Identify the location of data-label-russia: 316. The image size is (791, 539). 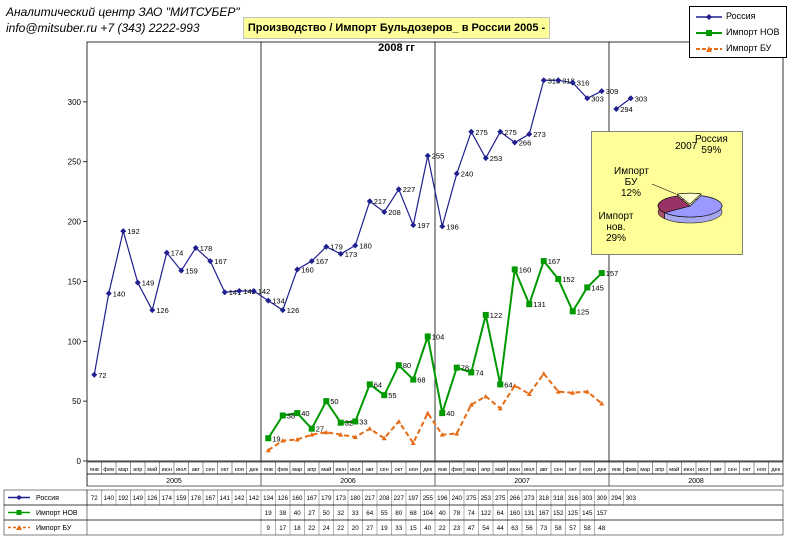
(583, 83).